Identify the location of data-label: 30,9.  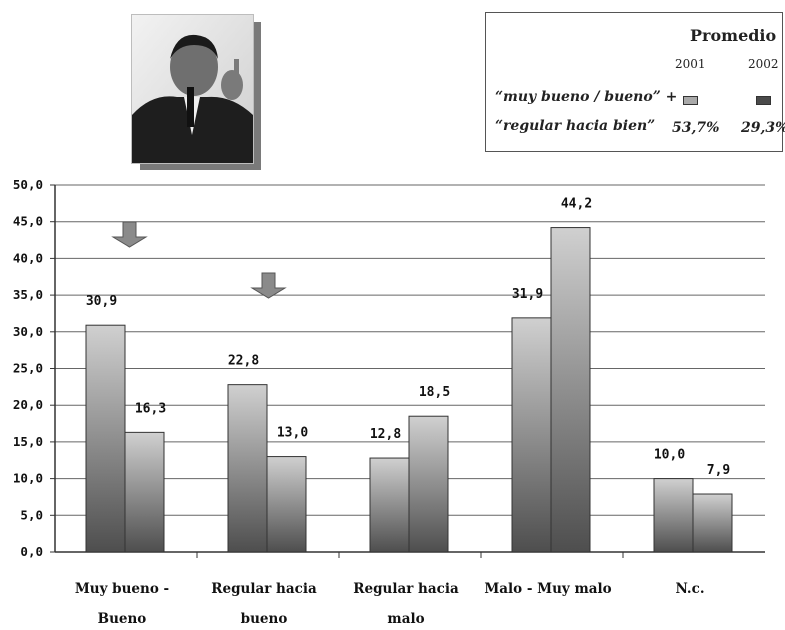
(101, 301).